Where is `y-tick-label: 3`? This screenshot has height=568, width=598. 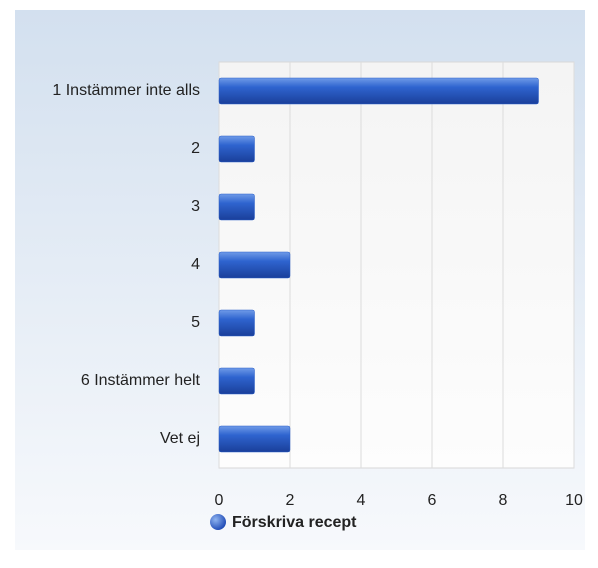 y-tick-label: 3 is located at coordinates (195, 206).